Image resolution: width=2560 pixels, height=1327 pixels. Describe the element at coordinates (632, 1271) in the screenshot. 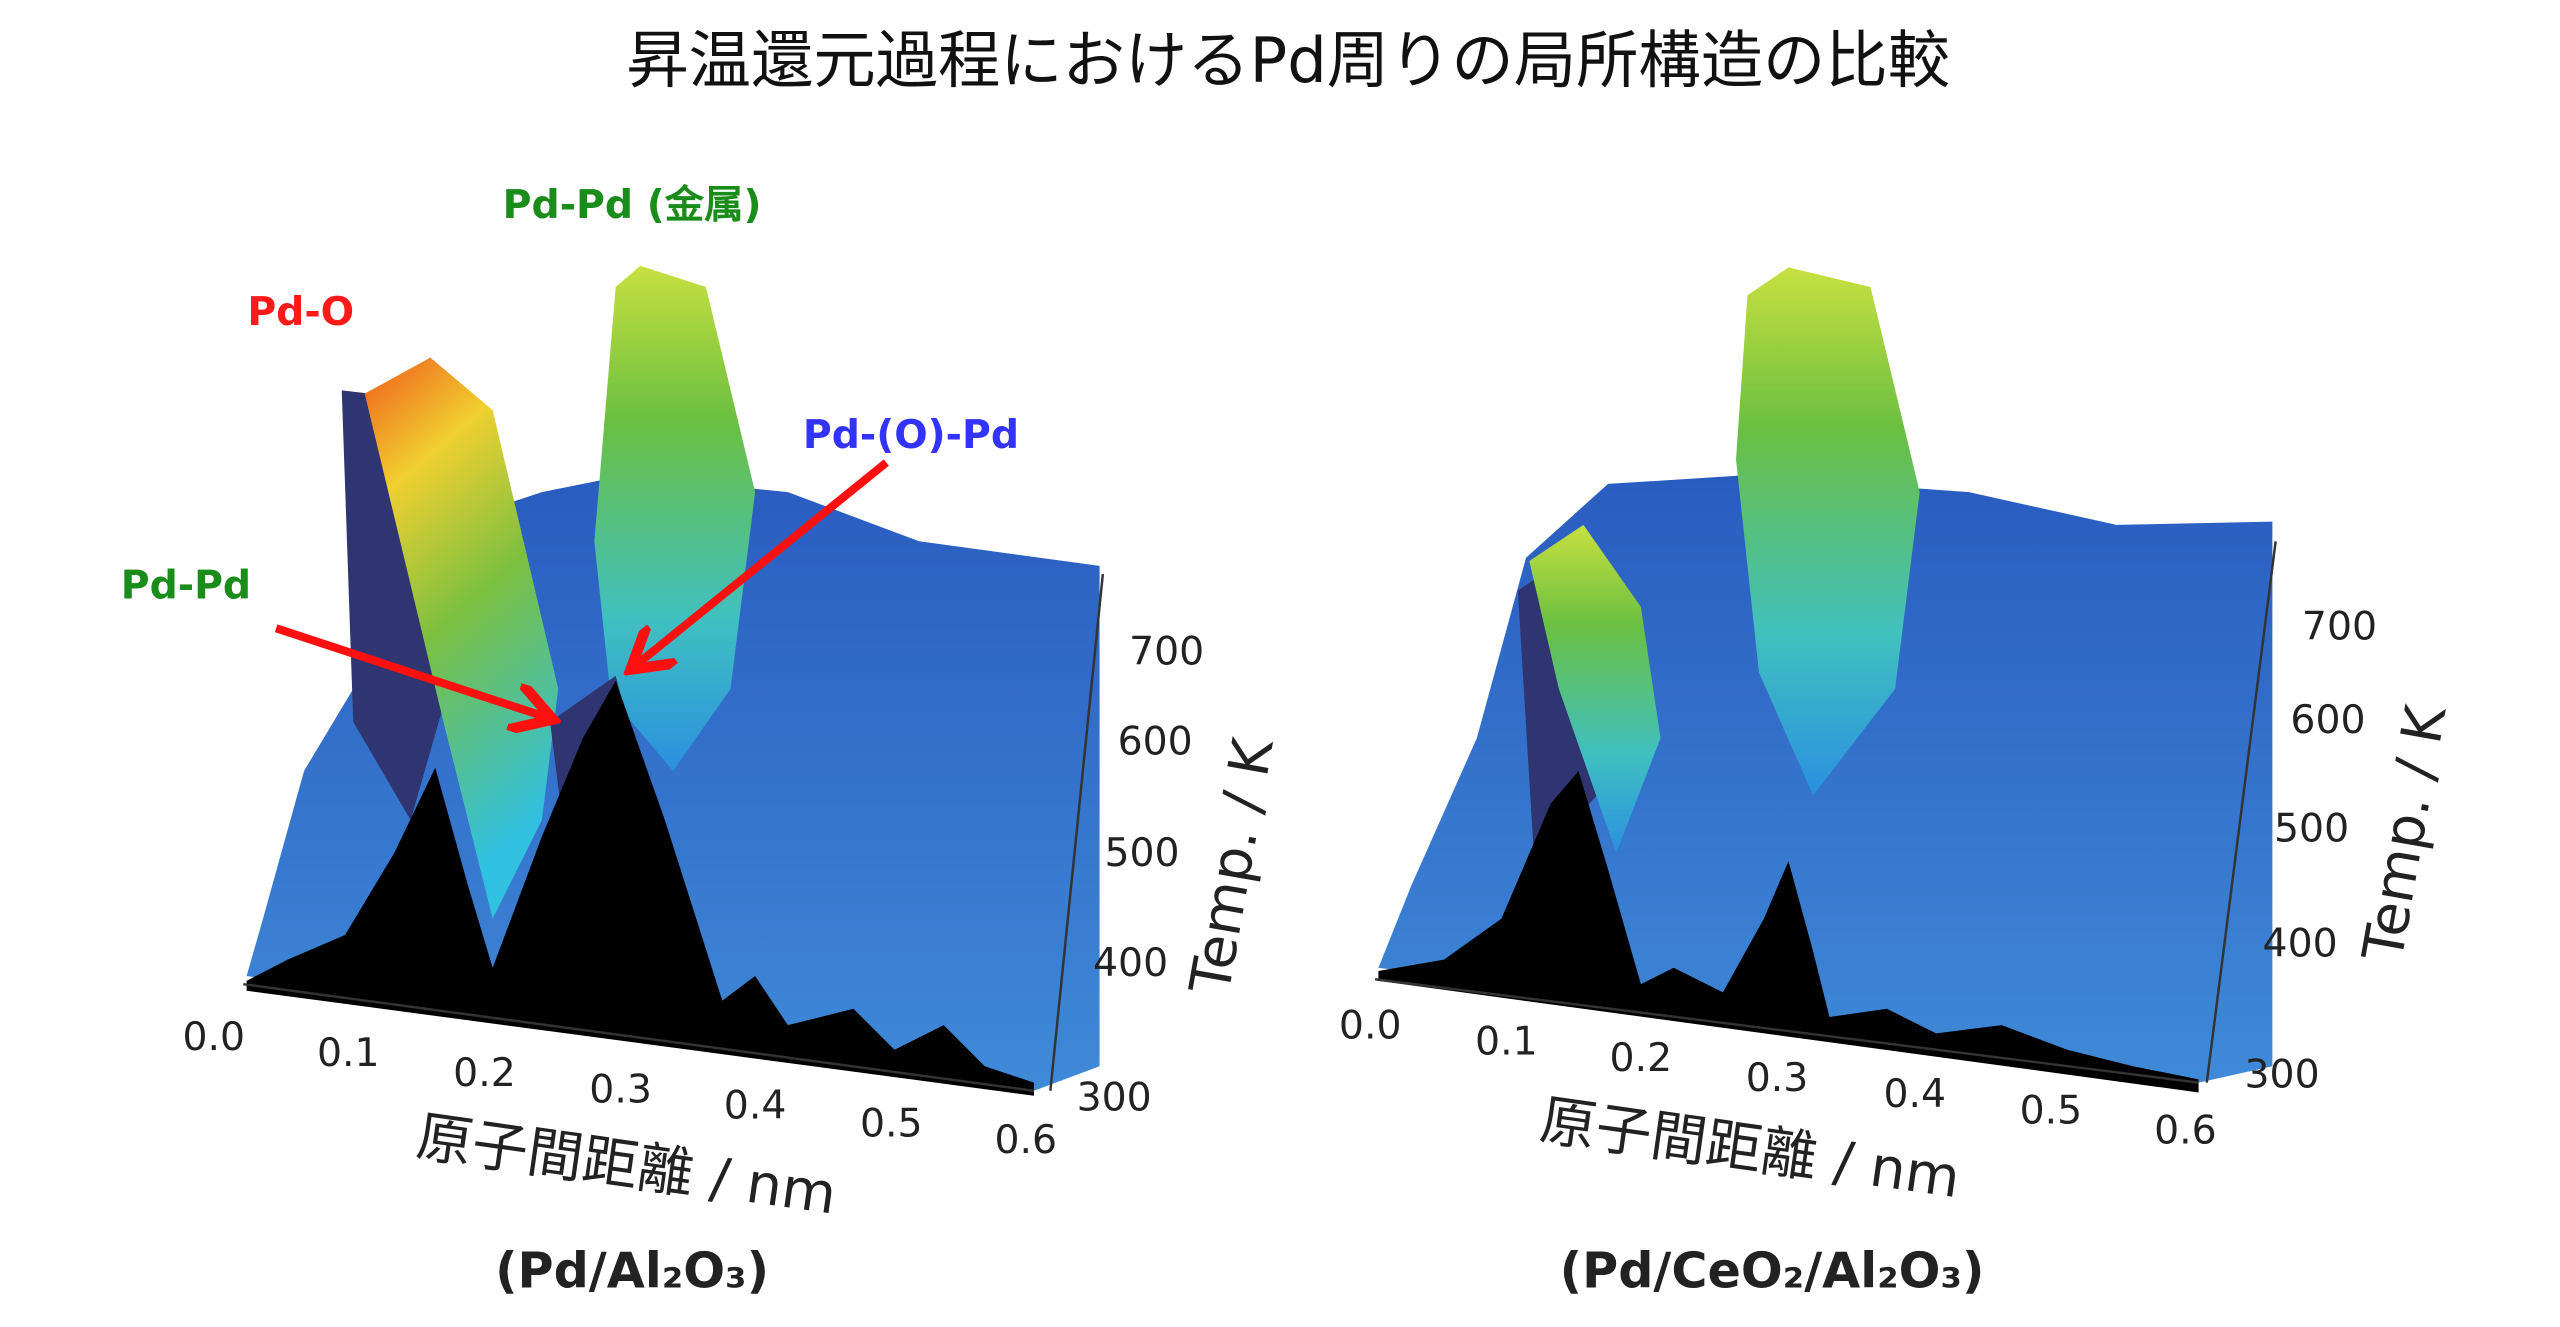

I see `sample-label: (Pd/Al₂O₃)` at that location.